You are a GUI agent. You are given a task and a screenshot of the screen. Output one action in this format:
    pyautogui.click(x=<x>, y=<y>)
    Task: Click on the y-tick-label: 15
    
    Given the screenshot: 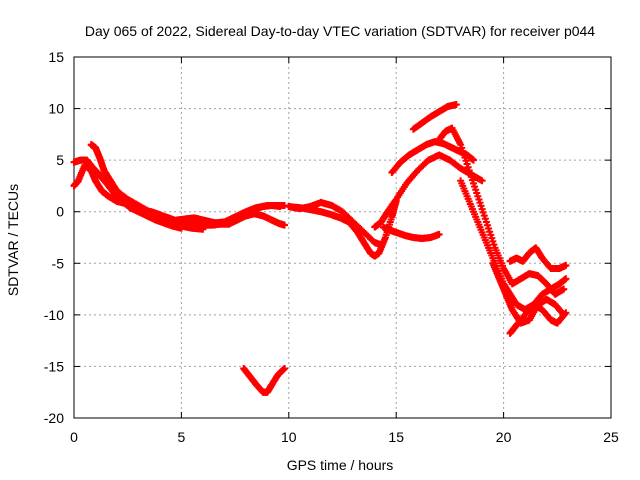 What is the action you would take?
    pyautogui.click(x=56, y=57)
    